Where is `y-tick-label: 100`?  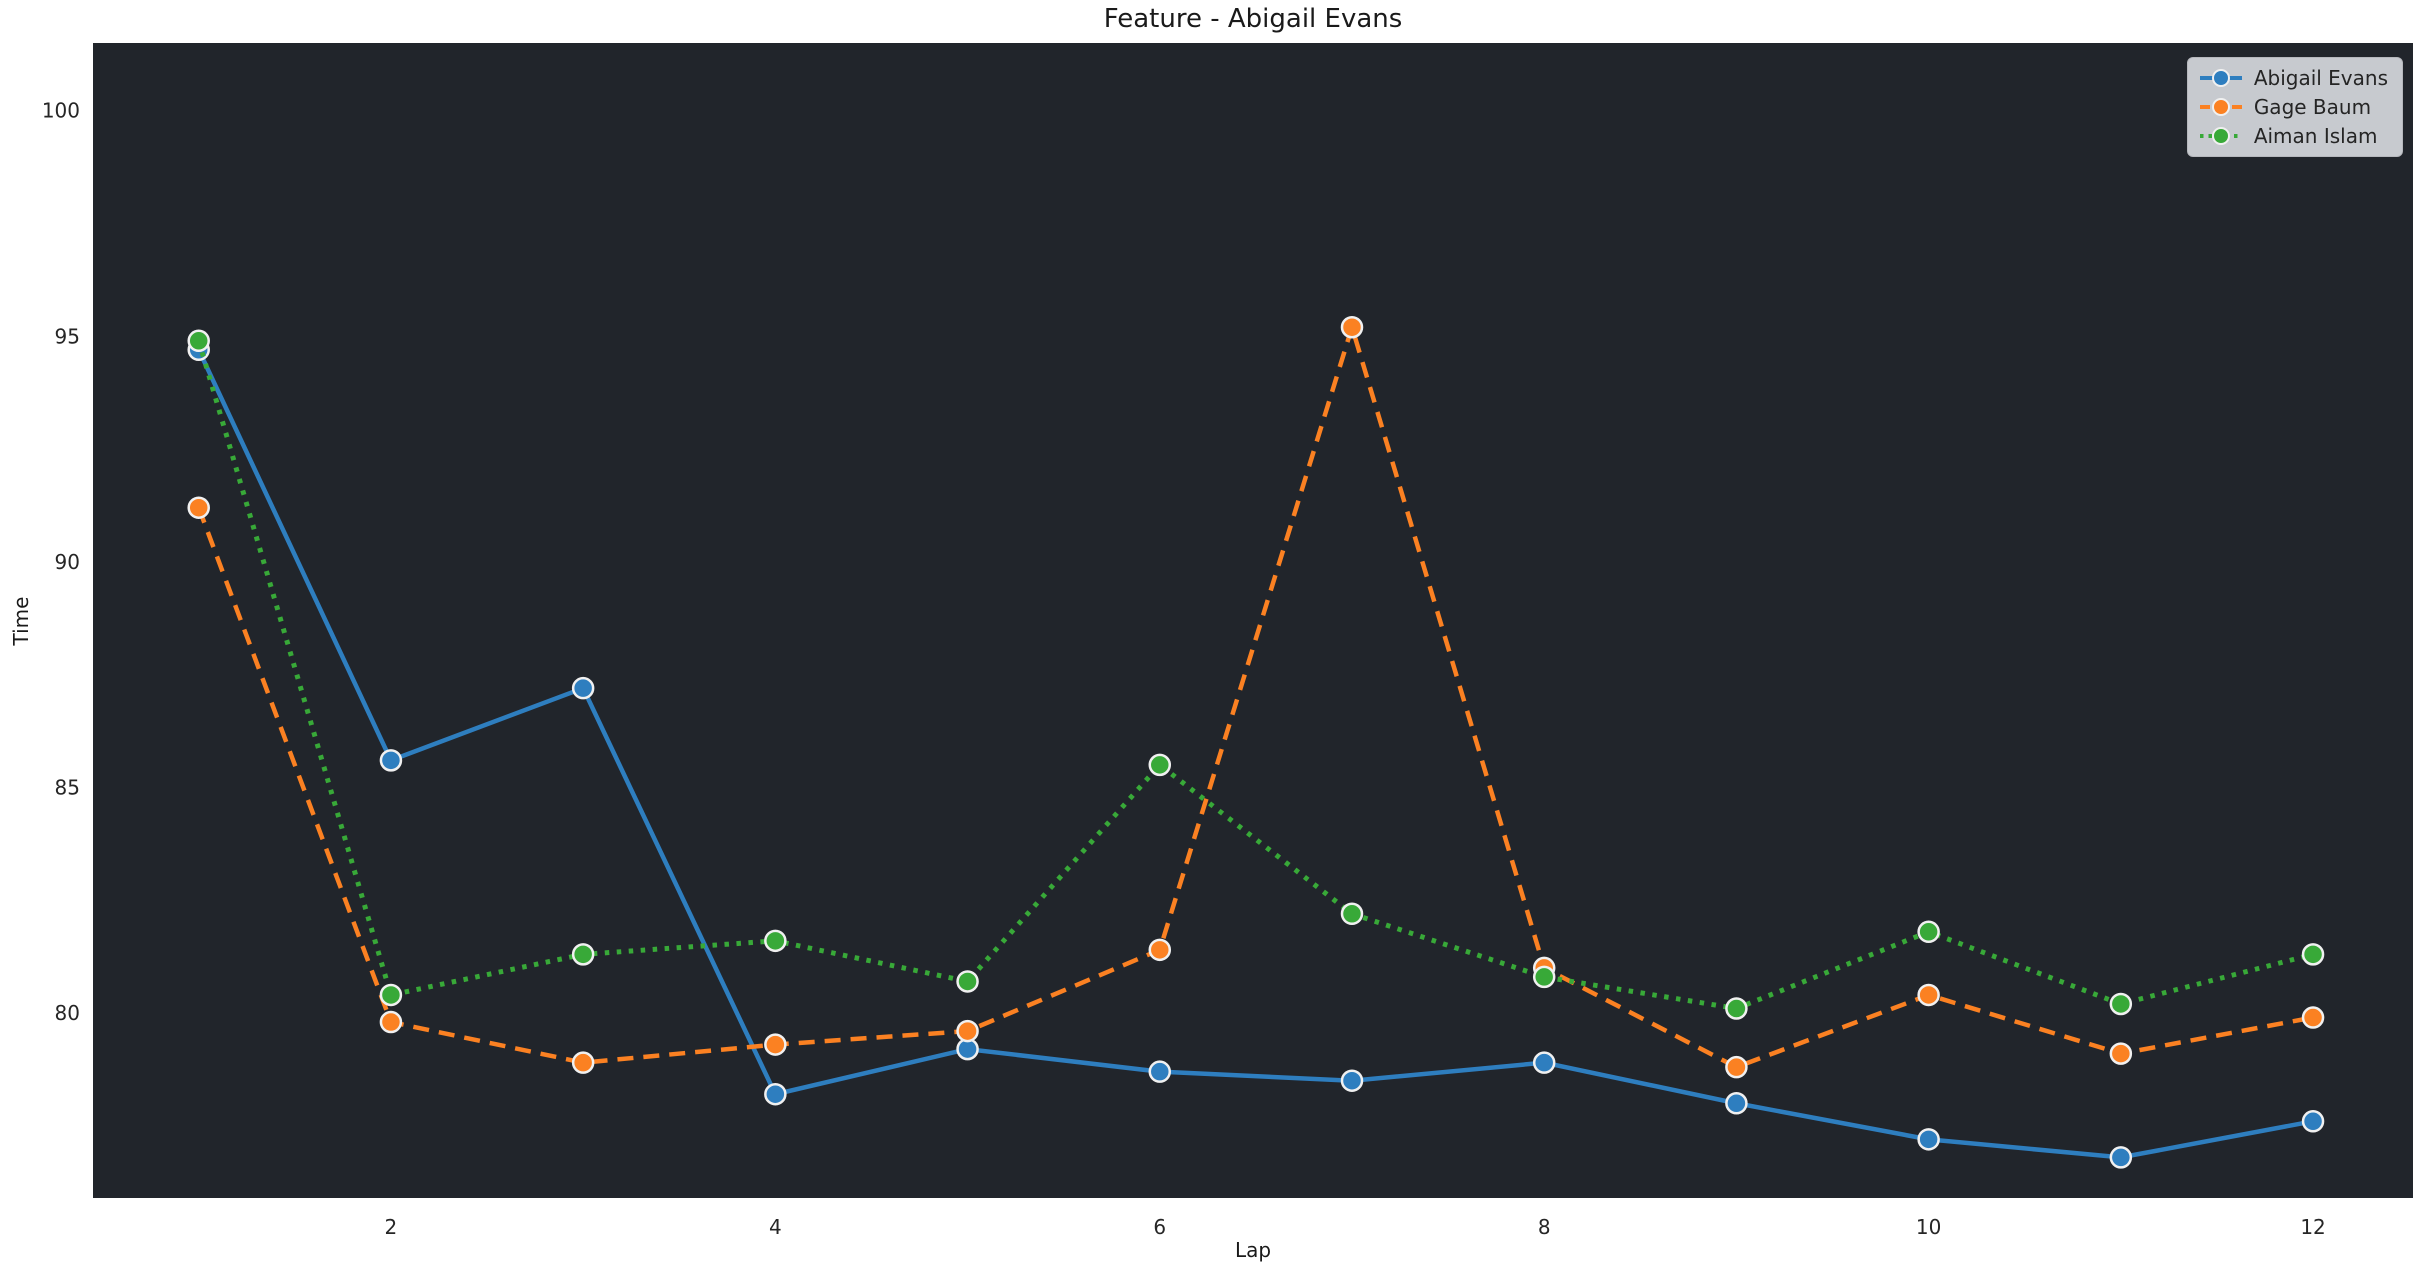
y-tick-label: 100 is located at coordinates (61, 111).